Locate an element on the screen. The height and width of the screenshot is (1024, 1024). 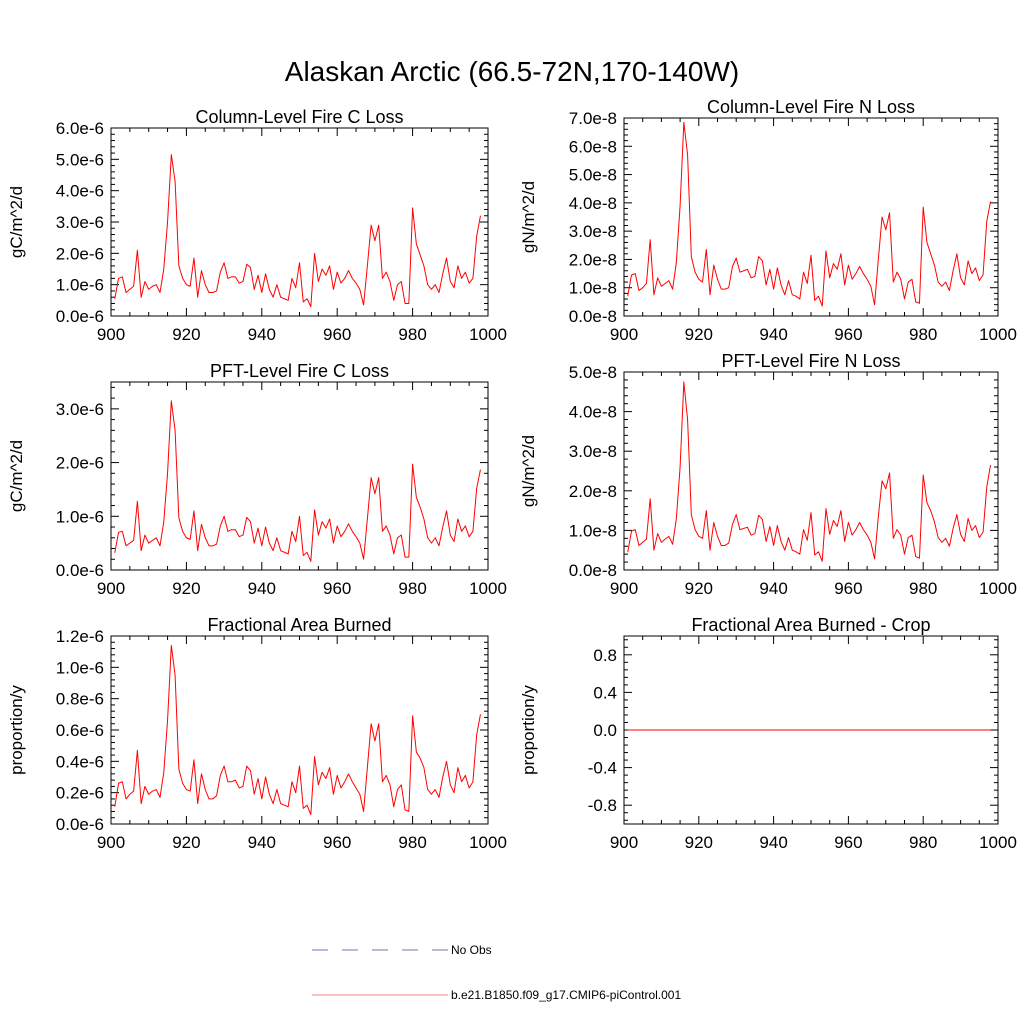
y-tick-label: 0.8e-6 is located at coordinates (80, 699).